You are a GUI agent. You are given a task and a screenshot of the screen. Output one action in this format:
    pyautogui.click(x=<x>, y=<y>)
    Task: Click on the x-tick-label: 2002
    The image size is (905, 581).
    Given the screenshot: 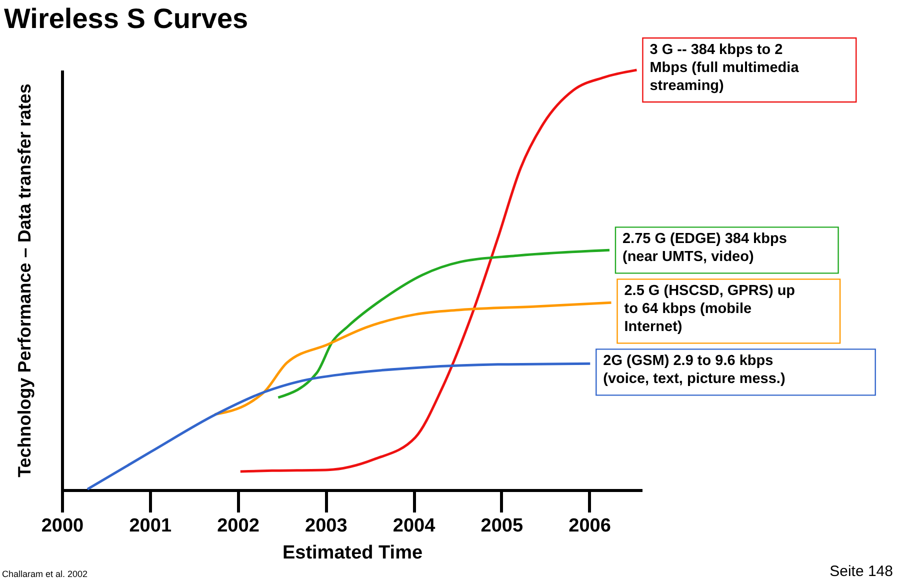 What is the action you would take?
    pyautogui.click(x=238, y=526)
    